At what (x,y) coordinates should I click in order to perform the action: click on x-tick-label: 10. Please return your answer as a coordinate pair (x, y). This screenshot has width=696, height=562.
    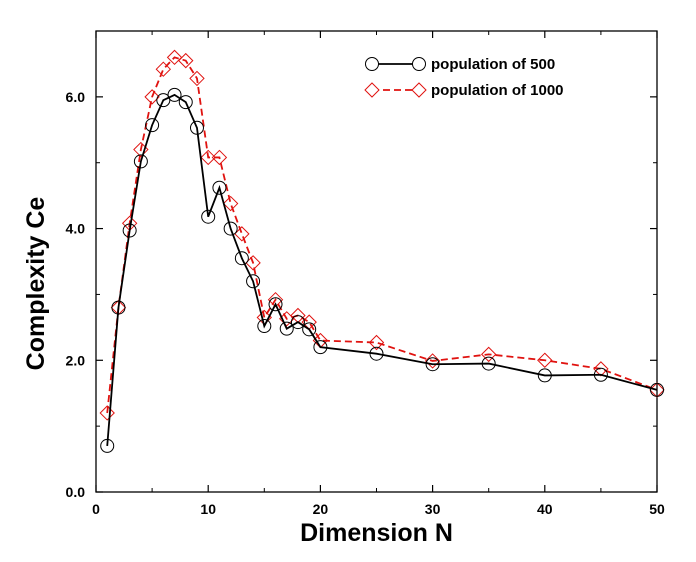
    Looking at the image, I should click on (208, 509).